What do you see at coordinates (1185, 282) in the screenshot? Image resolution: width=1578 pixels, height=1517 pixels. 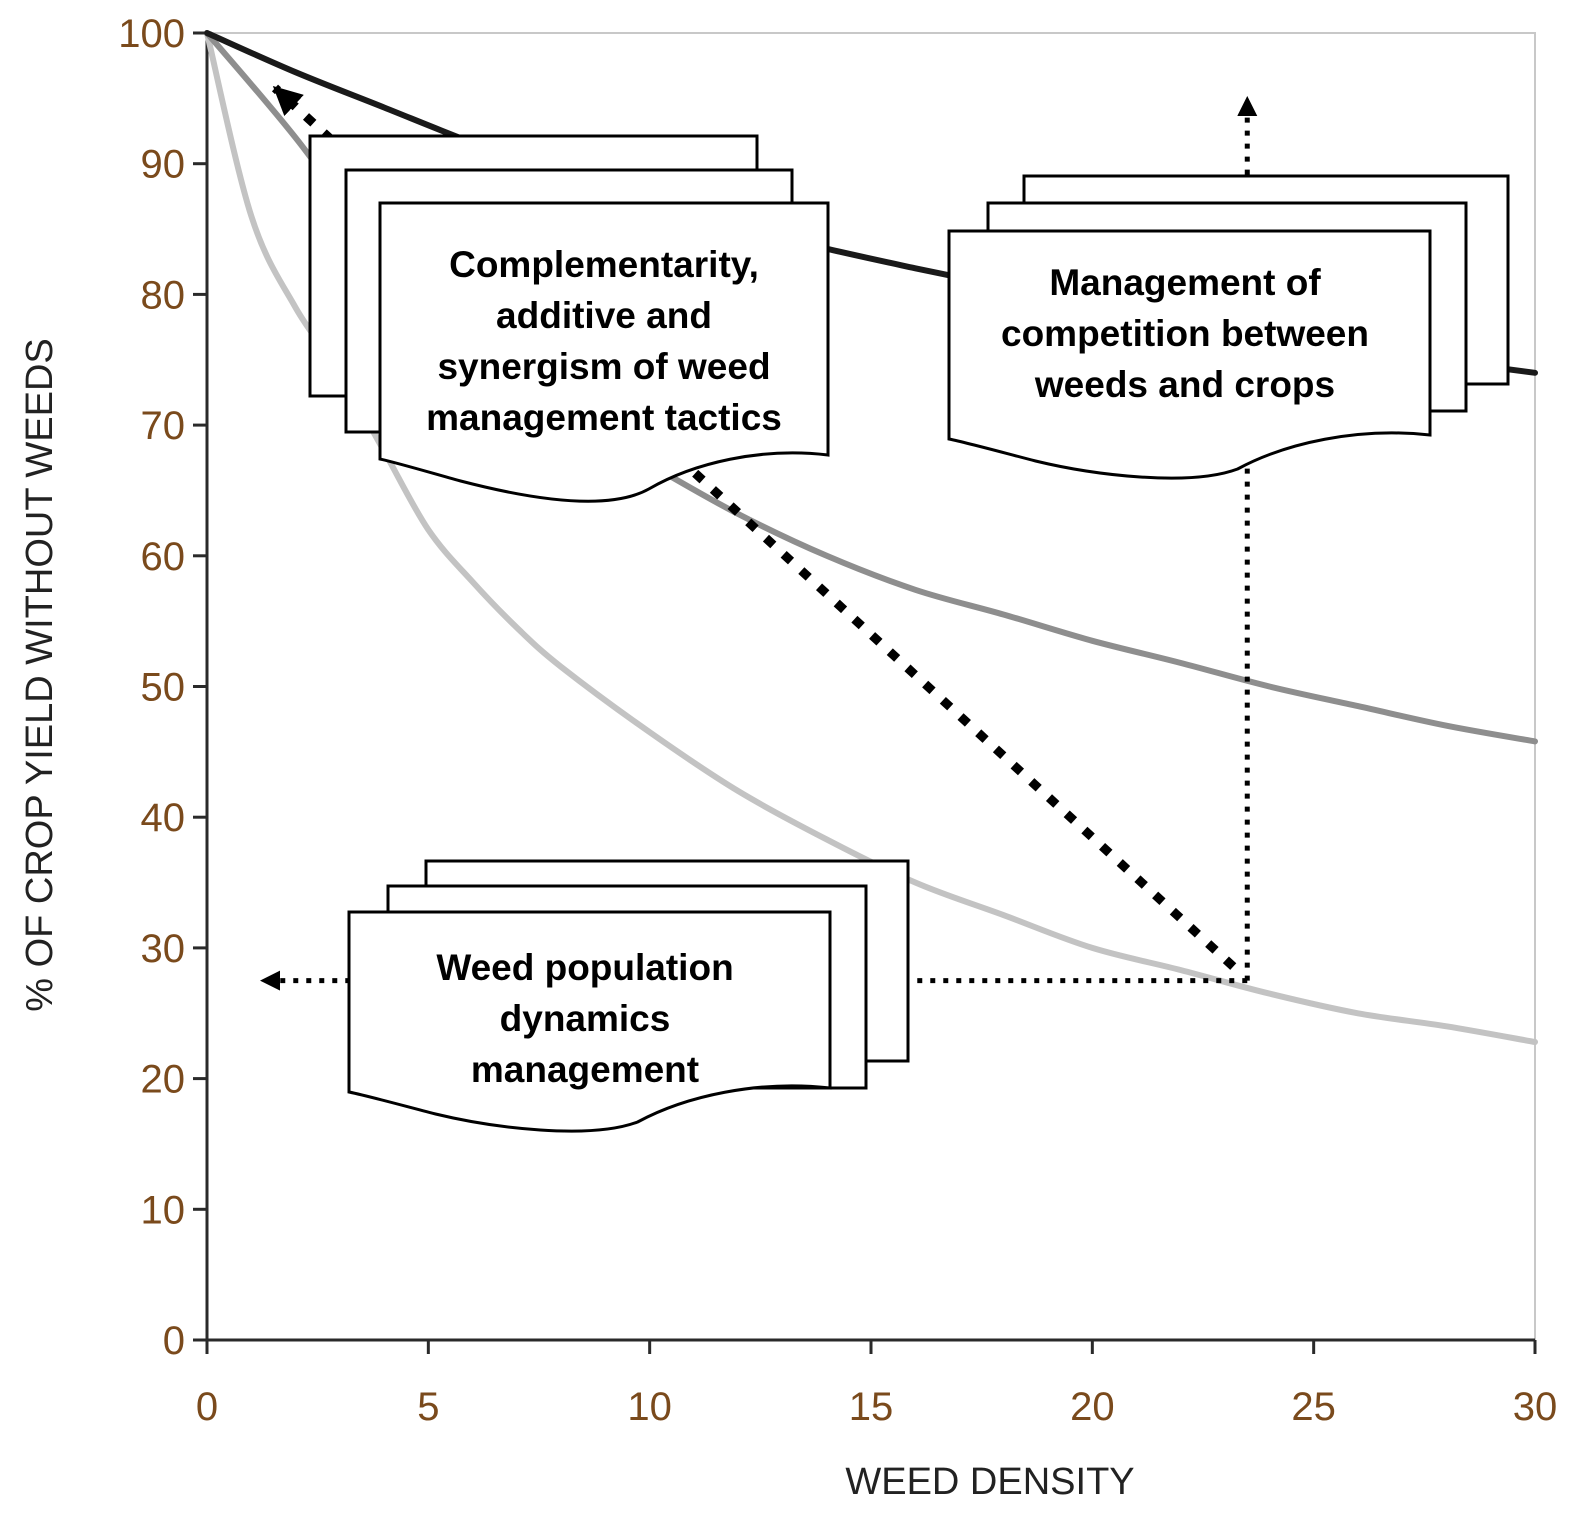 I see `note-competition-text: Management of` at bounding box center [1185, 282].